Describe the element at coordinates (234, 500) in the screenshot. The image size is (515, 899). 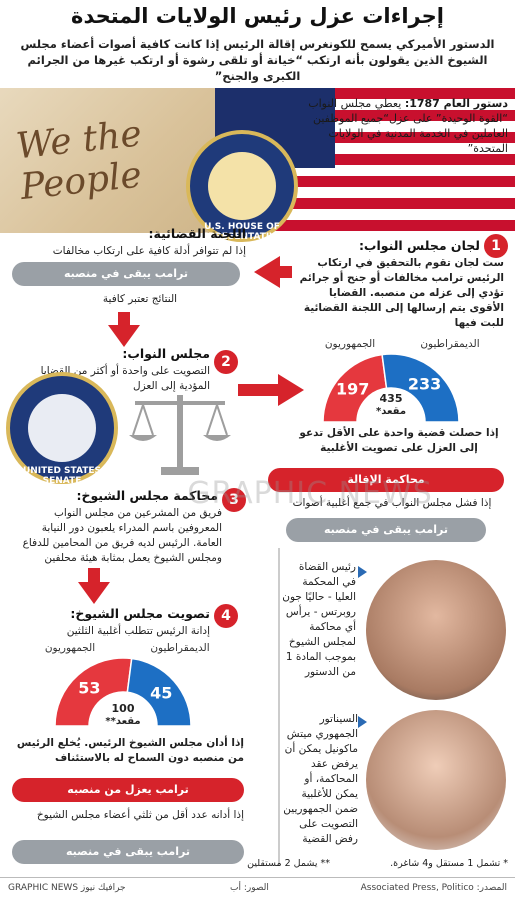
I see `step-3-number: 3` at that location.